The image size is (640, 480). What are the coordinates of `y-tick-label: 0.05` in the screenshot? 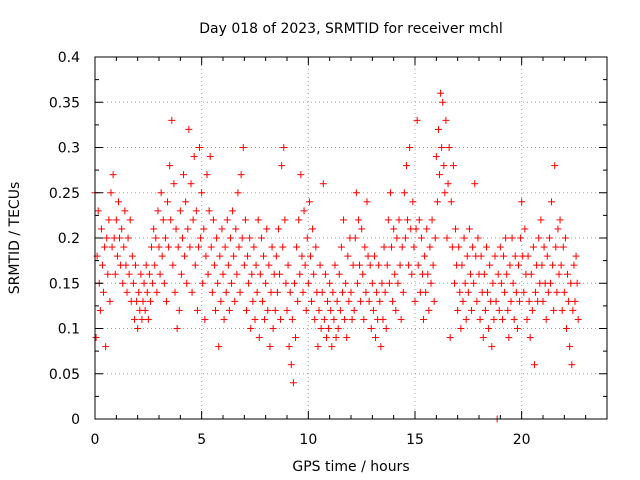 It's located at (64, 375).